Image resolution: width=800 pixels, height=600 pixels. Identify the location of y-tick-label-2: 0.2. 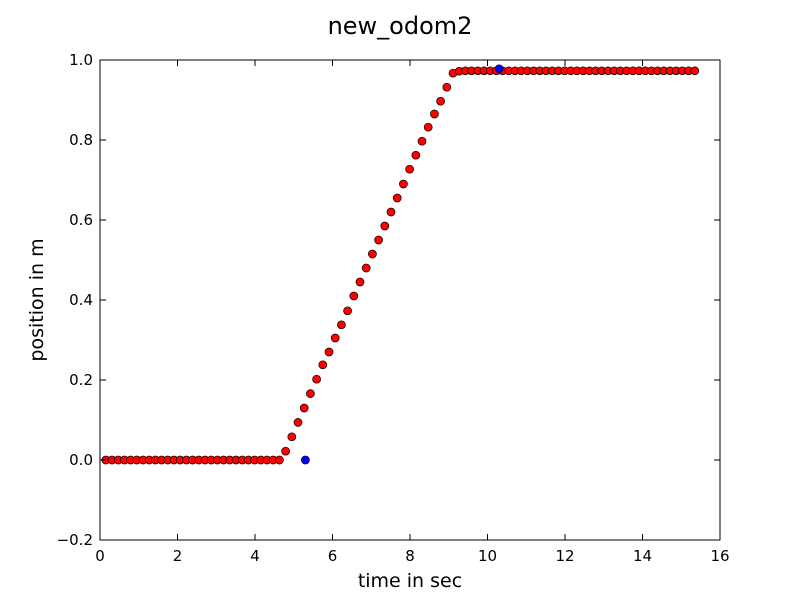
(81, 380).